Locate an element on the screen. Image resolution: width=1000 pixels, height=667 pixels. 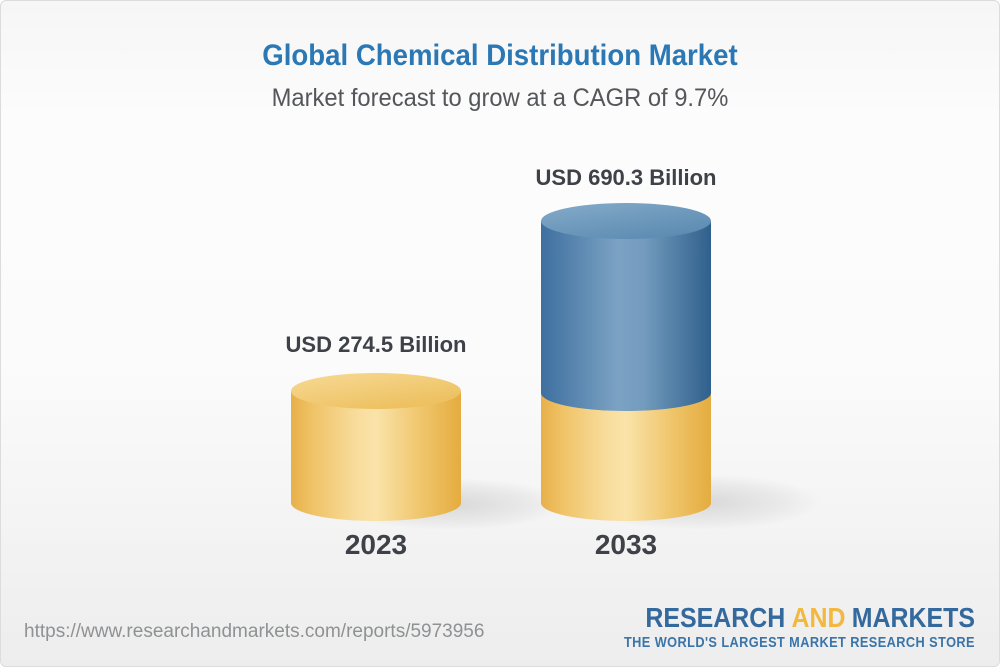
brand-wordmark: RESEARCH AND MARKETS is located at coordinates (791, 617).